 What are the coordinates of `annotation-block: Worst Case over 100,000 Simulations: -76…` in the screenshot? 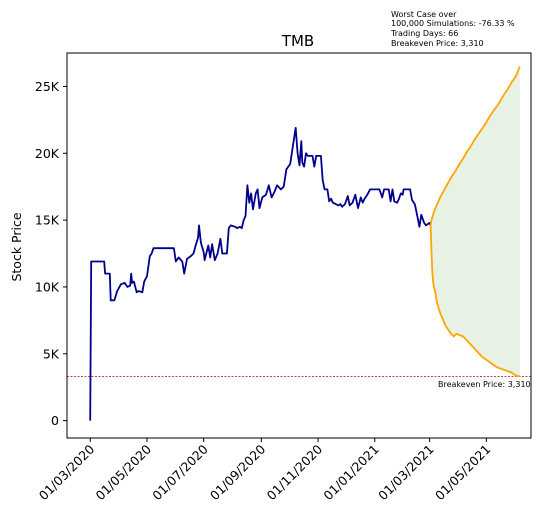 It's located at (452, 29).